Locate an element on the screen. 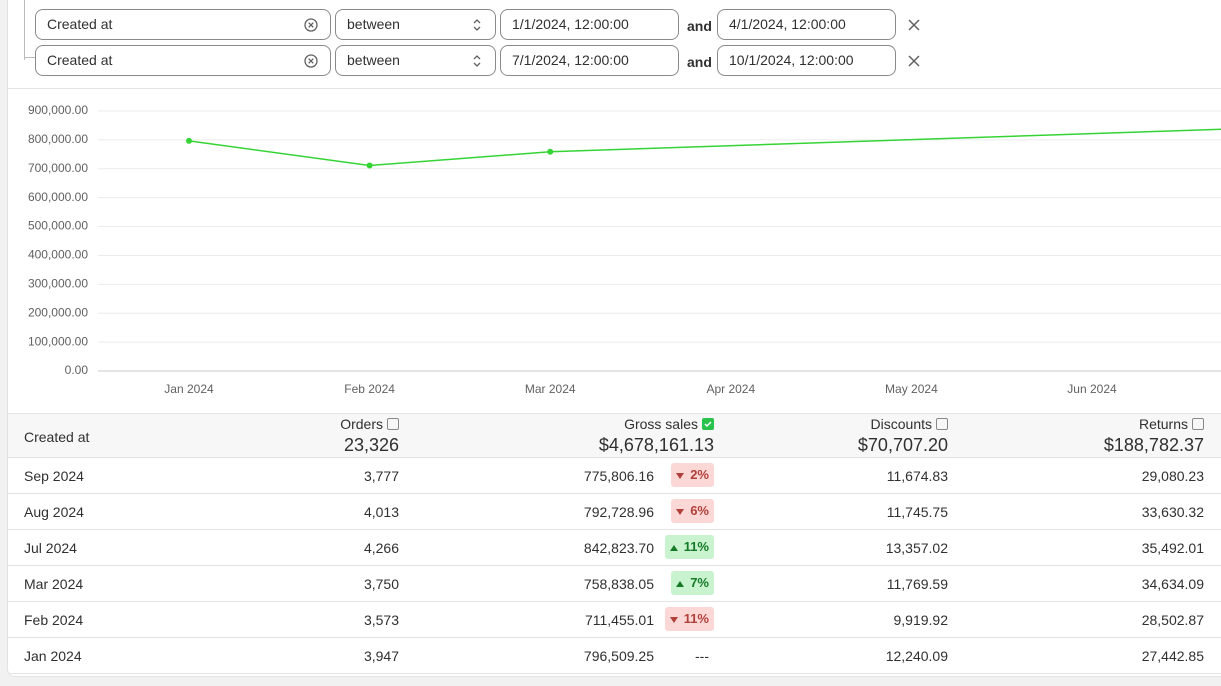 The width and height of the screenshot is (1221, 686). change-label: 6% is located at coordinates (699, 510).